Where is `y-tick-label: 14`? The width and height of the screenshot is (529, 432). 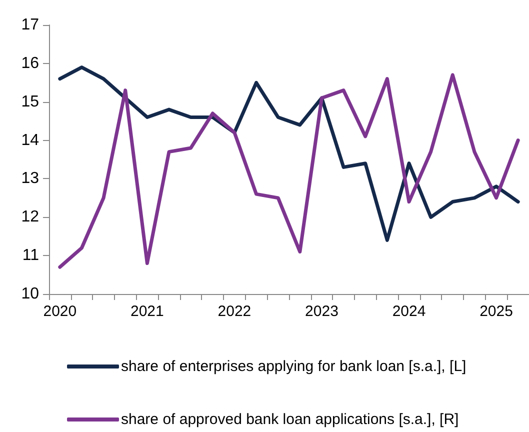
y-tick-label: 14 is located at coordinates (30, 140).